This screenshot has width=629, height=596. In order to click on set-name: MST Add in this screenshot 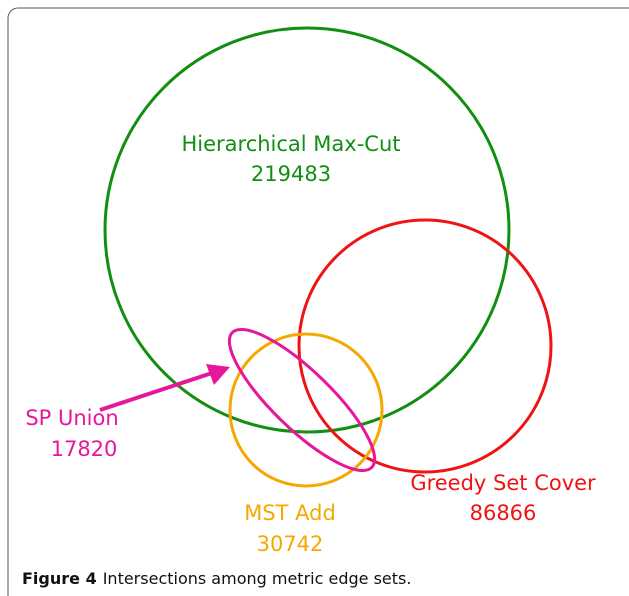, I will do `click(290, 513)`.